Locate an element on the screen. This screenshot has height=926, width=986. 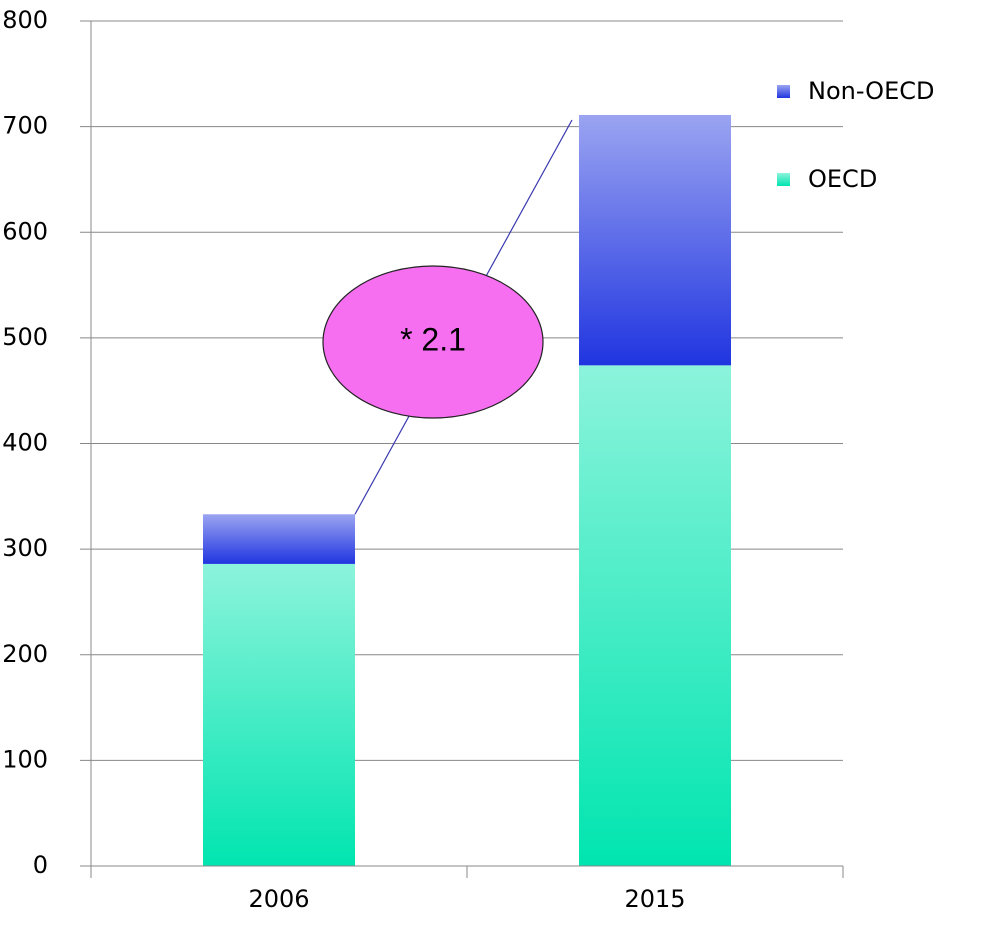
y-tick-label: 100 is located at coordinates (25, 759).